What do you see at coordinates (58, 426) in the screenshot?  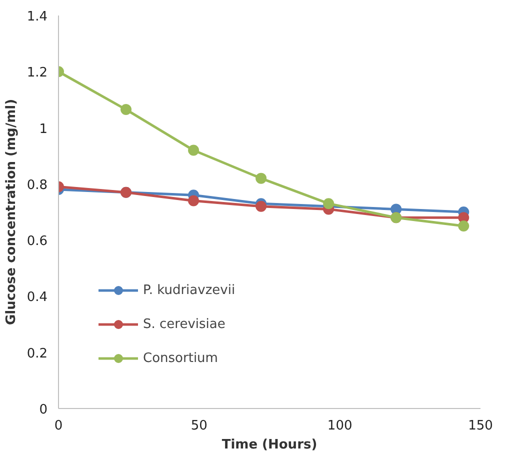 I see `x-tick-label: 0` at bounding box center [58, 426].